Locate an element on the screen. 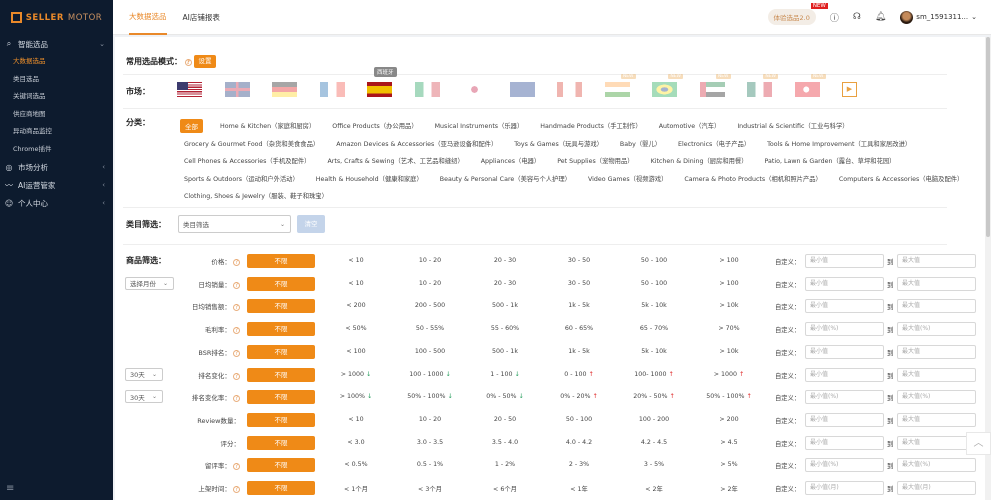  min-input: 最小值(%) is located at coordinates (844, 465).